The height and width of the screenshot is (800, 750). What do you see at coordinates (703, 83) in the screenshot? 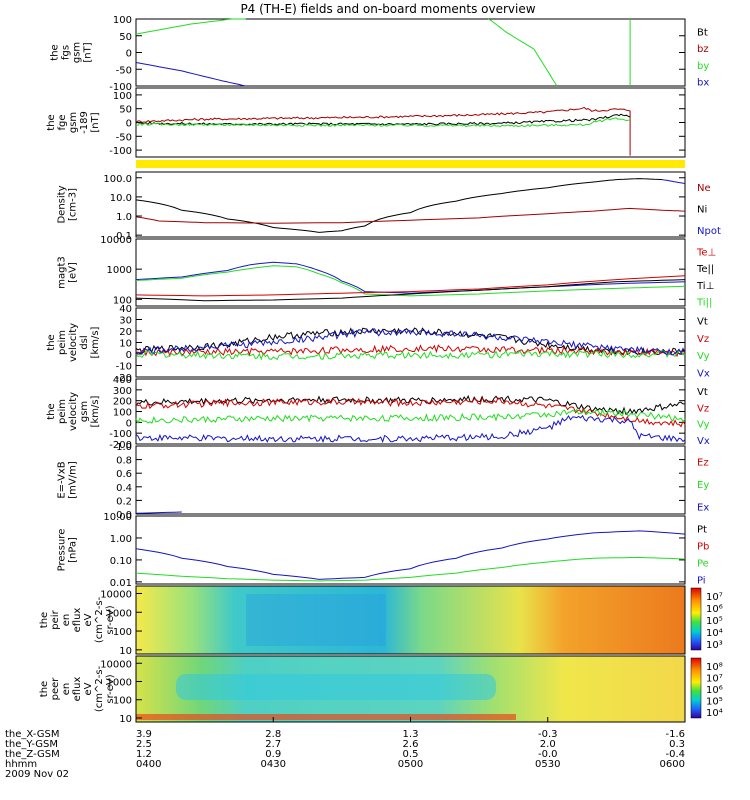
I see `legend-bx: bx` at bounding box center [703, 83].